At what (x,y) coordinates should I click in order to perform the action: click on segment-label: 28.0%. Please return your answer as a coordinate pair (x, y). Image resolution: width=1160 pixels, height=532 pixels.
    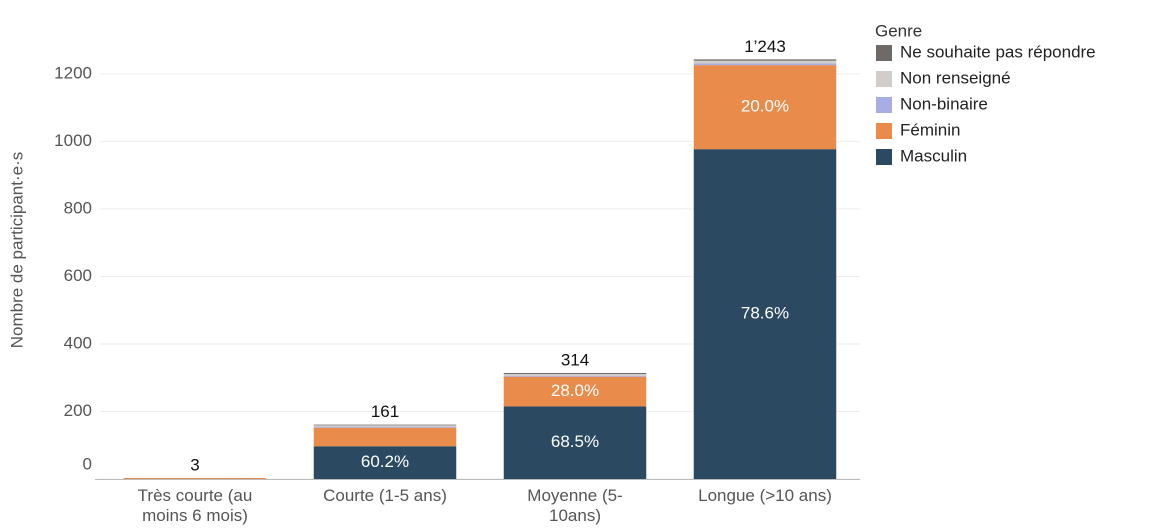
    Looking at the image, I should click on (575, 390).